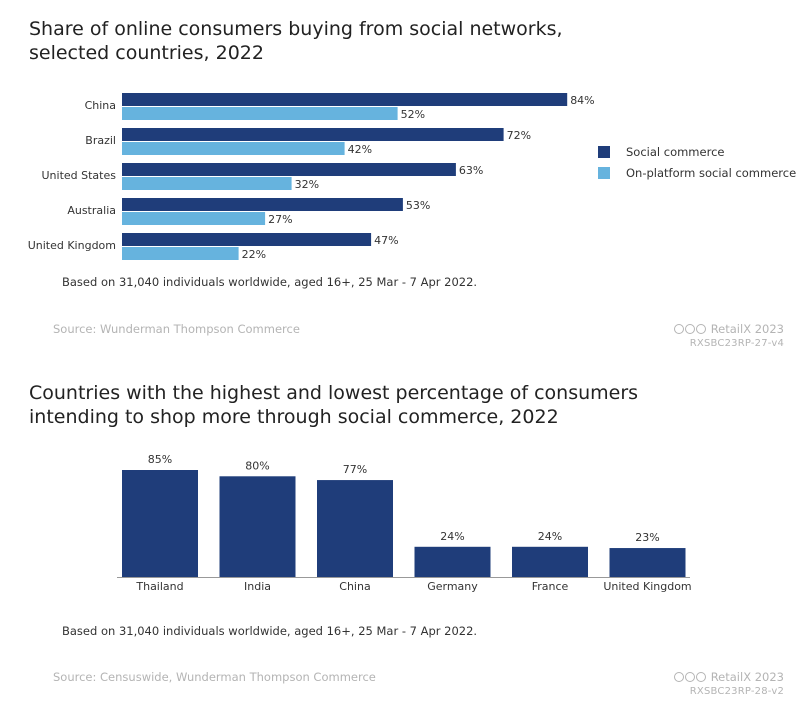  I want to click on legend-swatch-on-platform, so click(604, 173).